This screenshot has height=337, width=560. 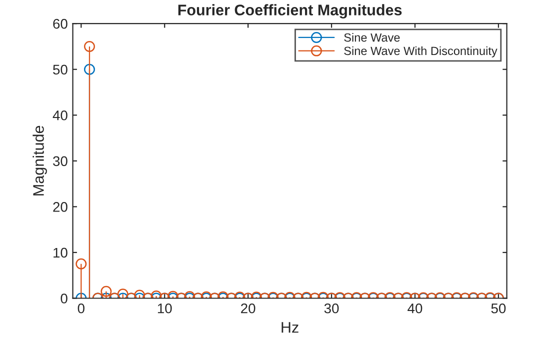 I want to click on x-tick-label: 30, so click(x=331, y=308).